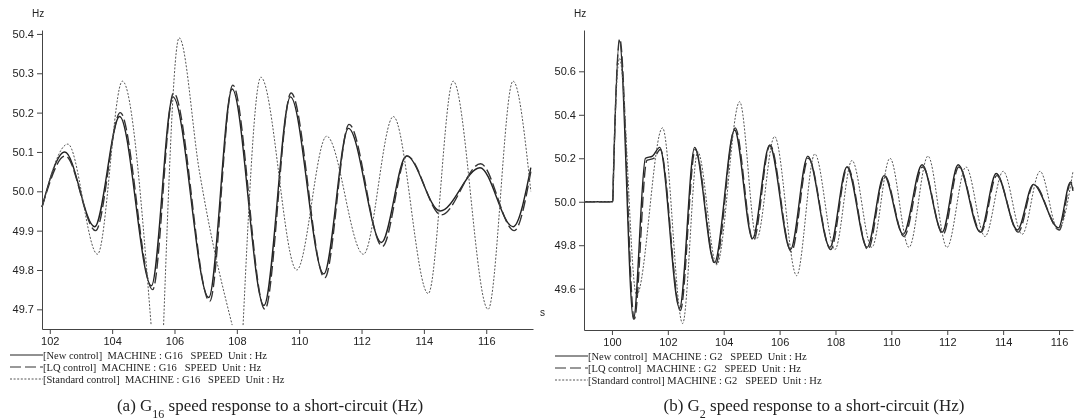 The image size is (1083, 418). What do you see at coordinates (152, 367) in the screenshot?
I see `legend-label: [LQ control] MACHINE : G16 SPEED Unit : Hz` at bounding box center [152, 367].